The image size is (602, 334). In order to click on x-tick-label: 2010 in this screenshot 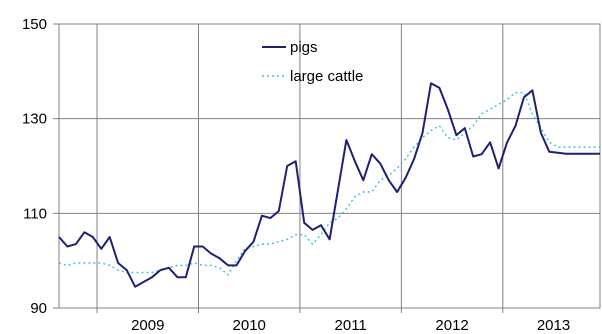, I will do `click(249, 325)`.